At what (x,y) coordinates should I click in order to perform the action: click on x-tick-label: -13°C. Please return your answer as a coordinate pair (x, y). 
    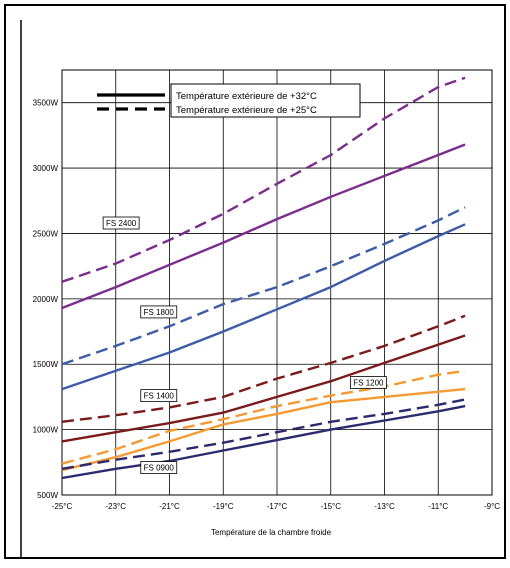
    Looking at the image, I should click on (384, 506).